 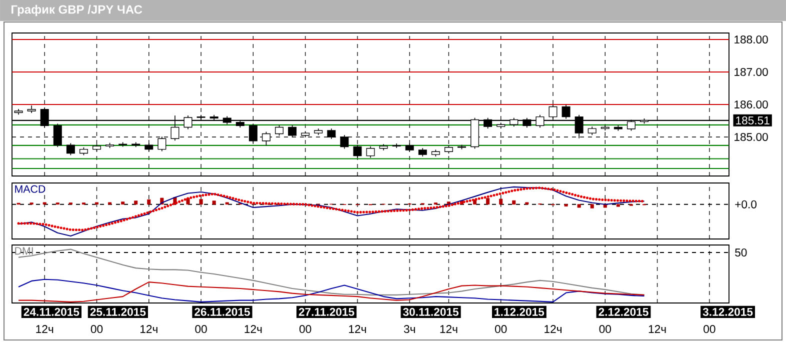 What do you see at coordinates (741, 252) in the screenshot?
I see `text: 50` at bounding box center [741, 252].